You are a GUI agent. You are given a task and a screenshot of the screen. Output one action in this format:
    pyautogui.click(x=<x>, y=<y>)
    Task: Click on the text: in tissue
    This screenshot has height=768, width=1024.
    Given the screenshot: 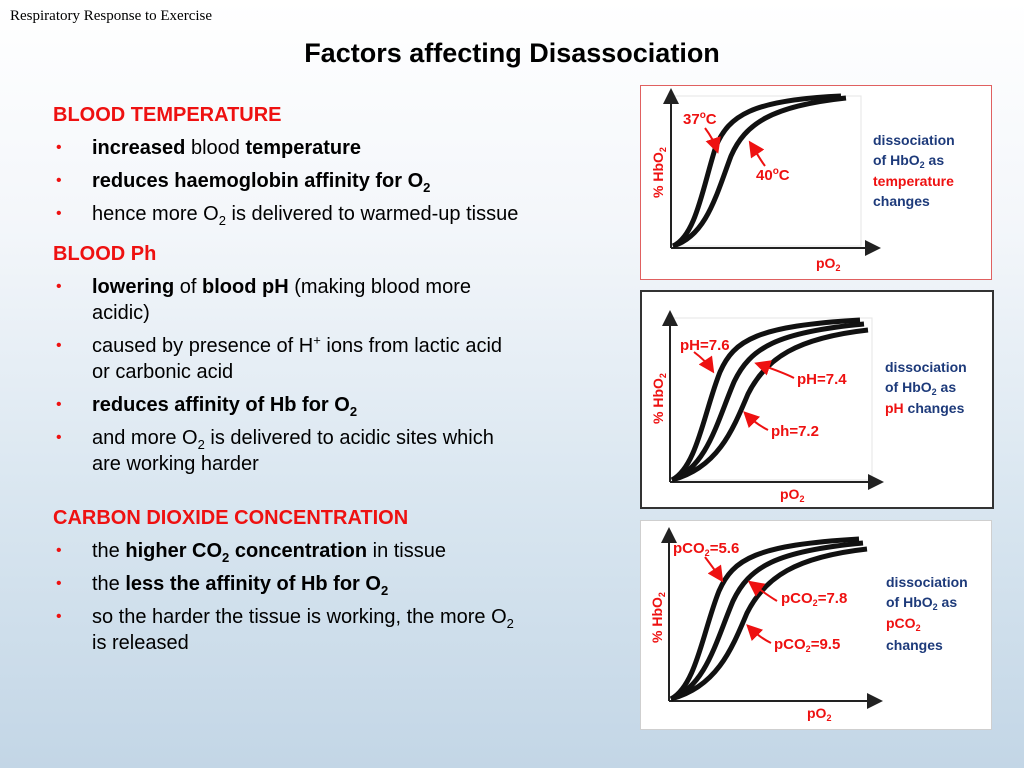 What is the action you would take?
    pyautogui.click(x=406, y=551)
    